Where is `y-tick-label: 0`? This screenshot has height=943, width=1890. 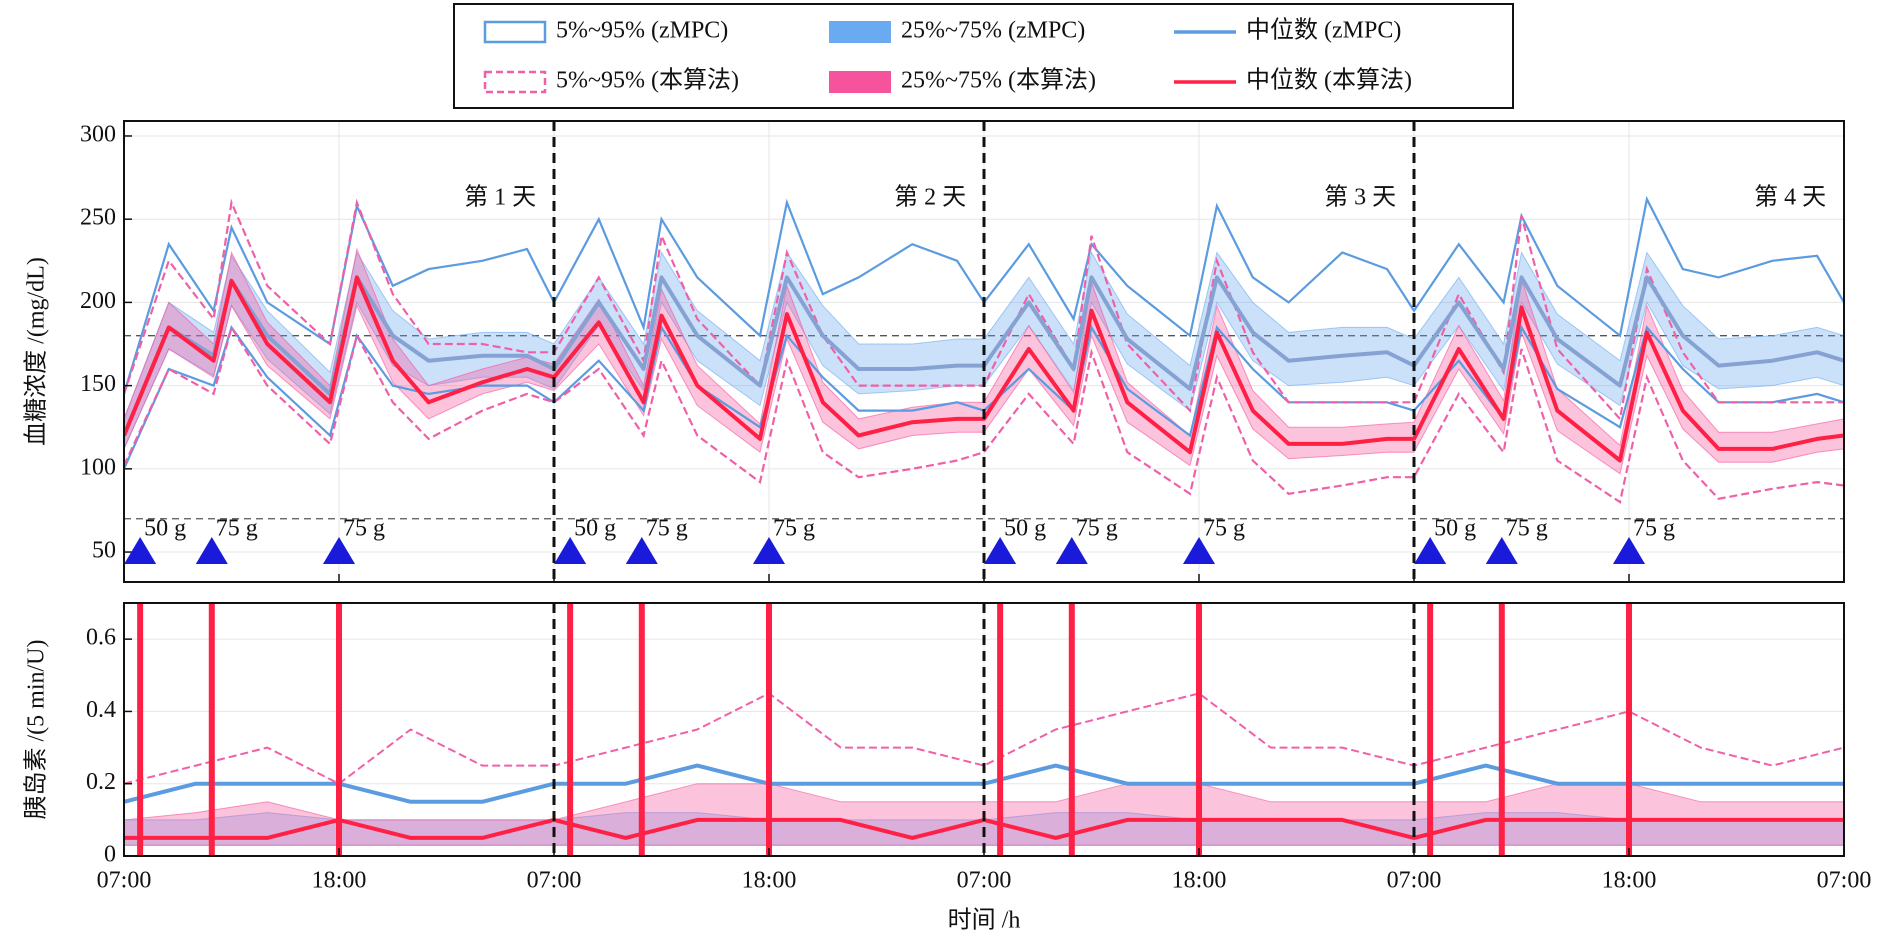
y-tick-label: 0 is located at coordinates (110, 855).